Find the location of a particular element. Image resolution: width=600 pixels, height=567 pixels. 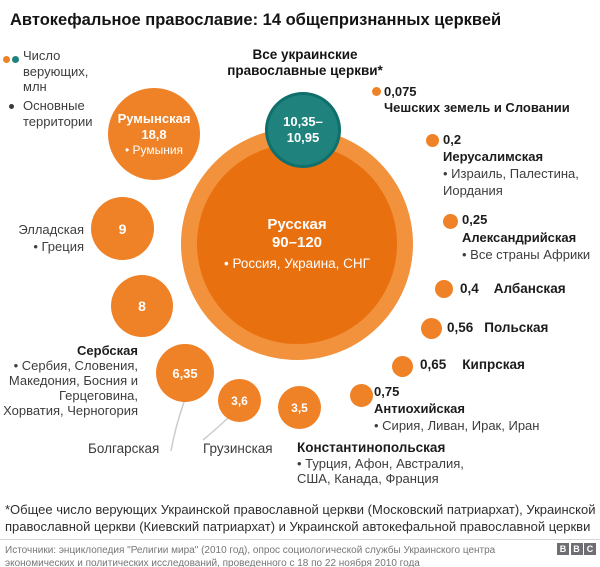

bubble-greek: 9 is located at coordinates (122, 228).